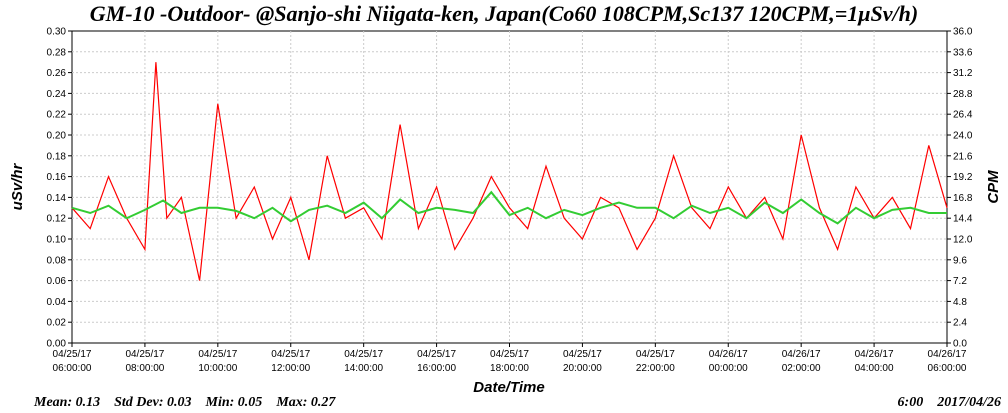 This screenshot has height=413, width=1008. What do you see at coordinates (153, 402) in the screenshot?
I see `stat-std: Std Dev: 0.03` at bounding box center [153, 402].